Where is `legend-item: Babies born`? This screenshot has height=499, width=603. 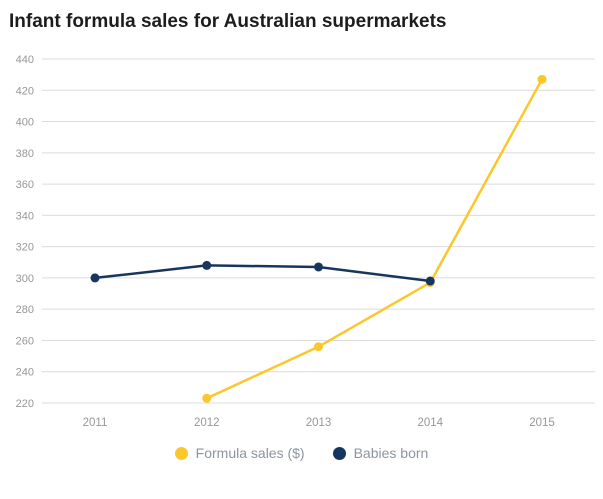 legend-item: Babies born is located at coordinates (380, 453).